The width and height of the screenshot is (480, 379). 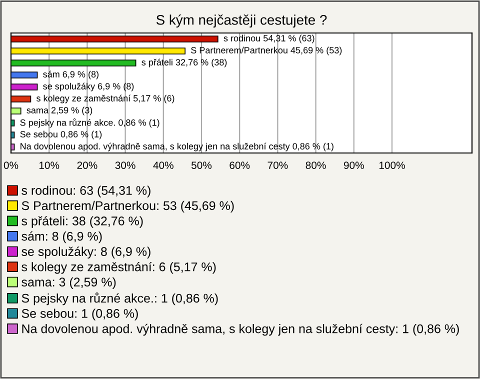 What do you see at coordinates (86, 252) in the screenshot?
I see `legend-label: se spolužáky: 8 (6,9 %)` at bounding box center [86, 252].